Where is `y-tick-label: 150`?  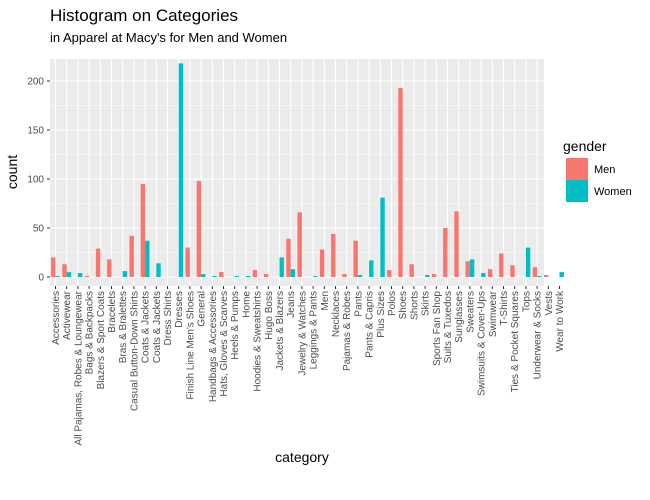
y-tick-label: 150 is located at coordinates (35, 131).